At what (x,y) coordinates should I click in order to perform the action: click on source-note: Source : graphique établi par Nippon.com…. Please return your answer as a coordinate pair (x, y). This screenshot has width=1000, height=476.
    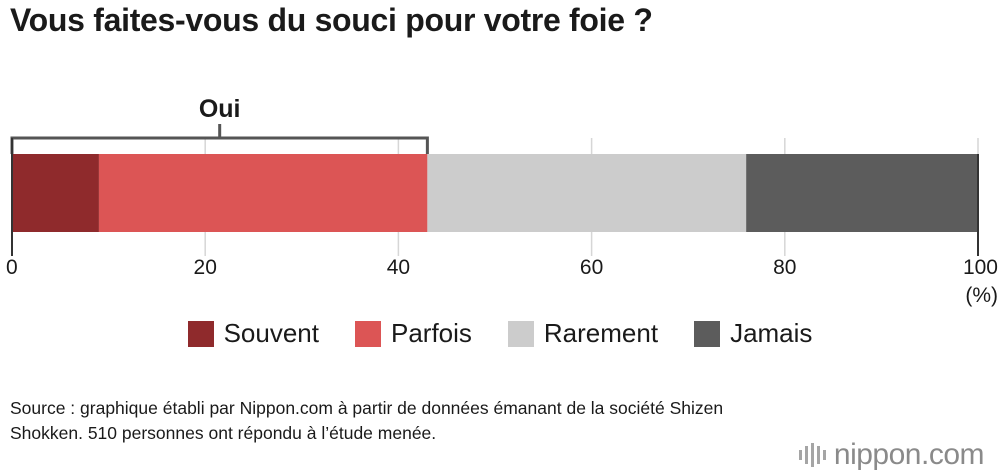
    Looking at the image, I should click on (367, 420).